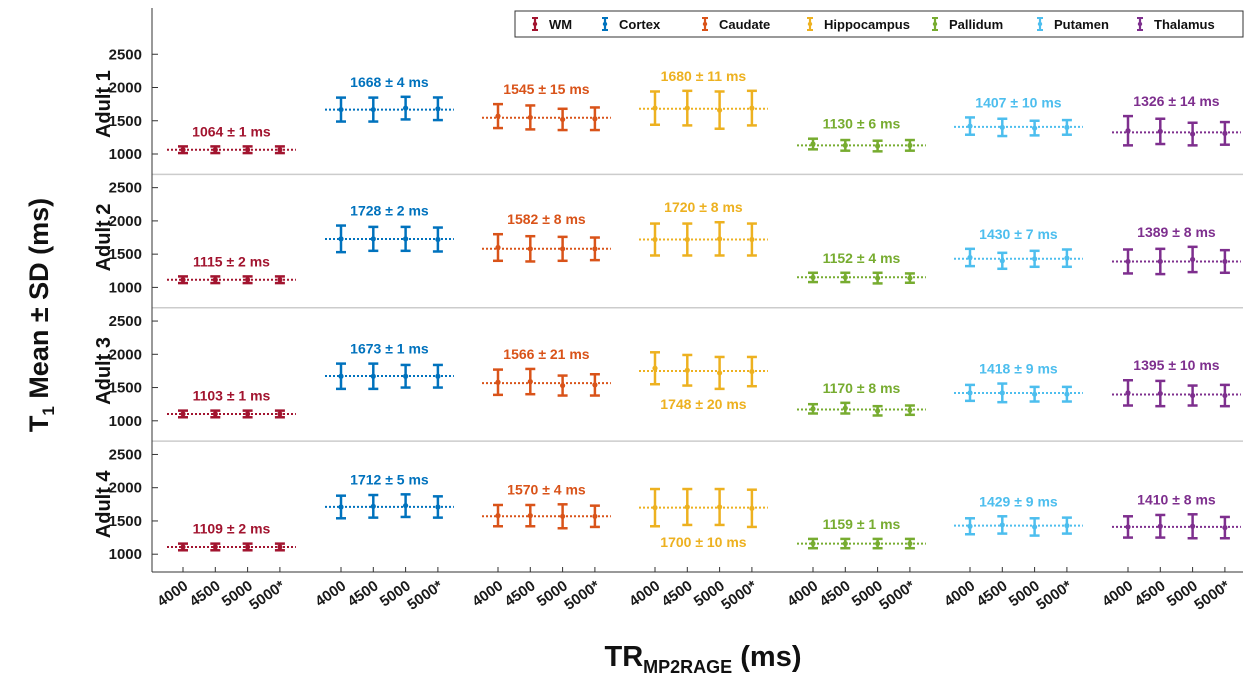 Image resolution: width=1249 pixels, height=677 pixels. I want to click on legend-label: Caudate, so click(744, 24).